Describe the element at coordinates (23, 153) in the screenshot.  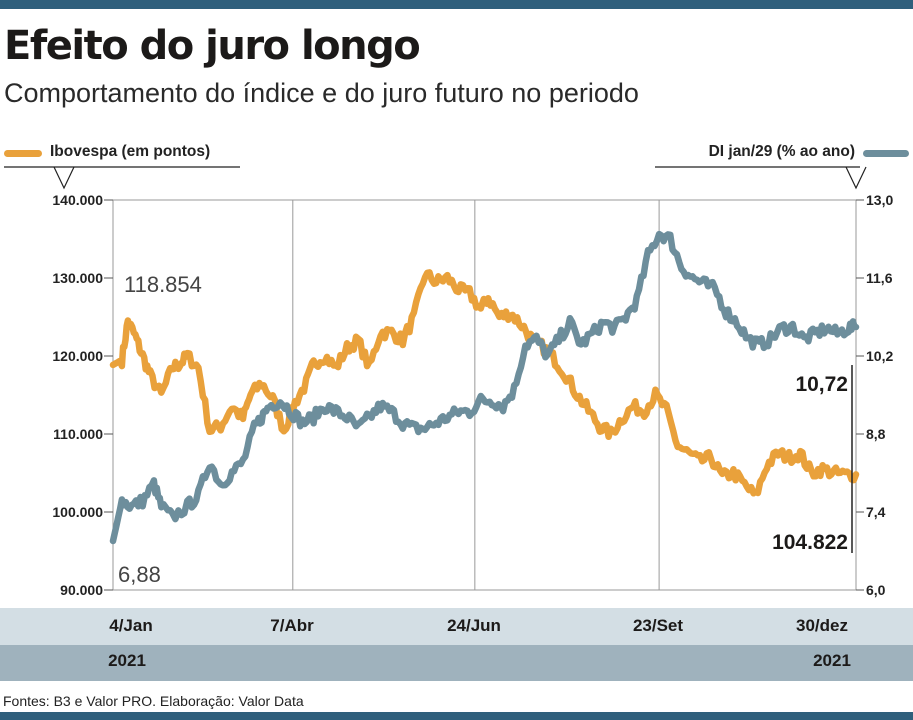
I see `ibovespa-legend-swatch` at that location.